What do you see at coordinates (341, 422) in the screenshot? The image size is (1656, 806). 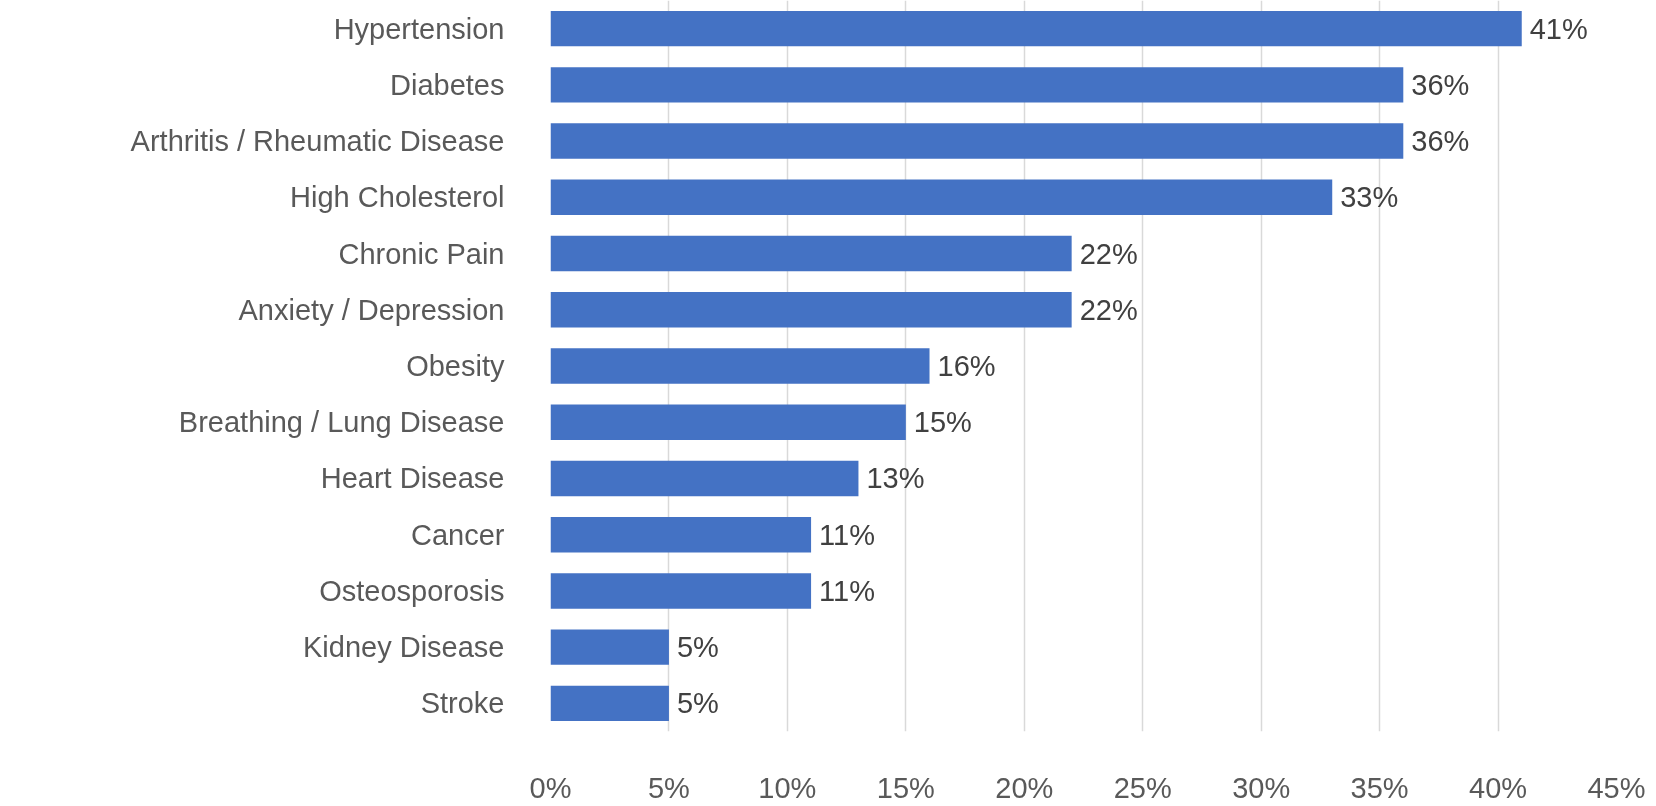 I see `y-tick-label: Breathing / Lung Disease` at bounding box center [341, 422].